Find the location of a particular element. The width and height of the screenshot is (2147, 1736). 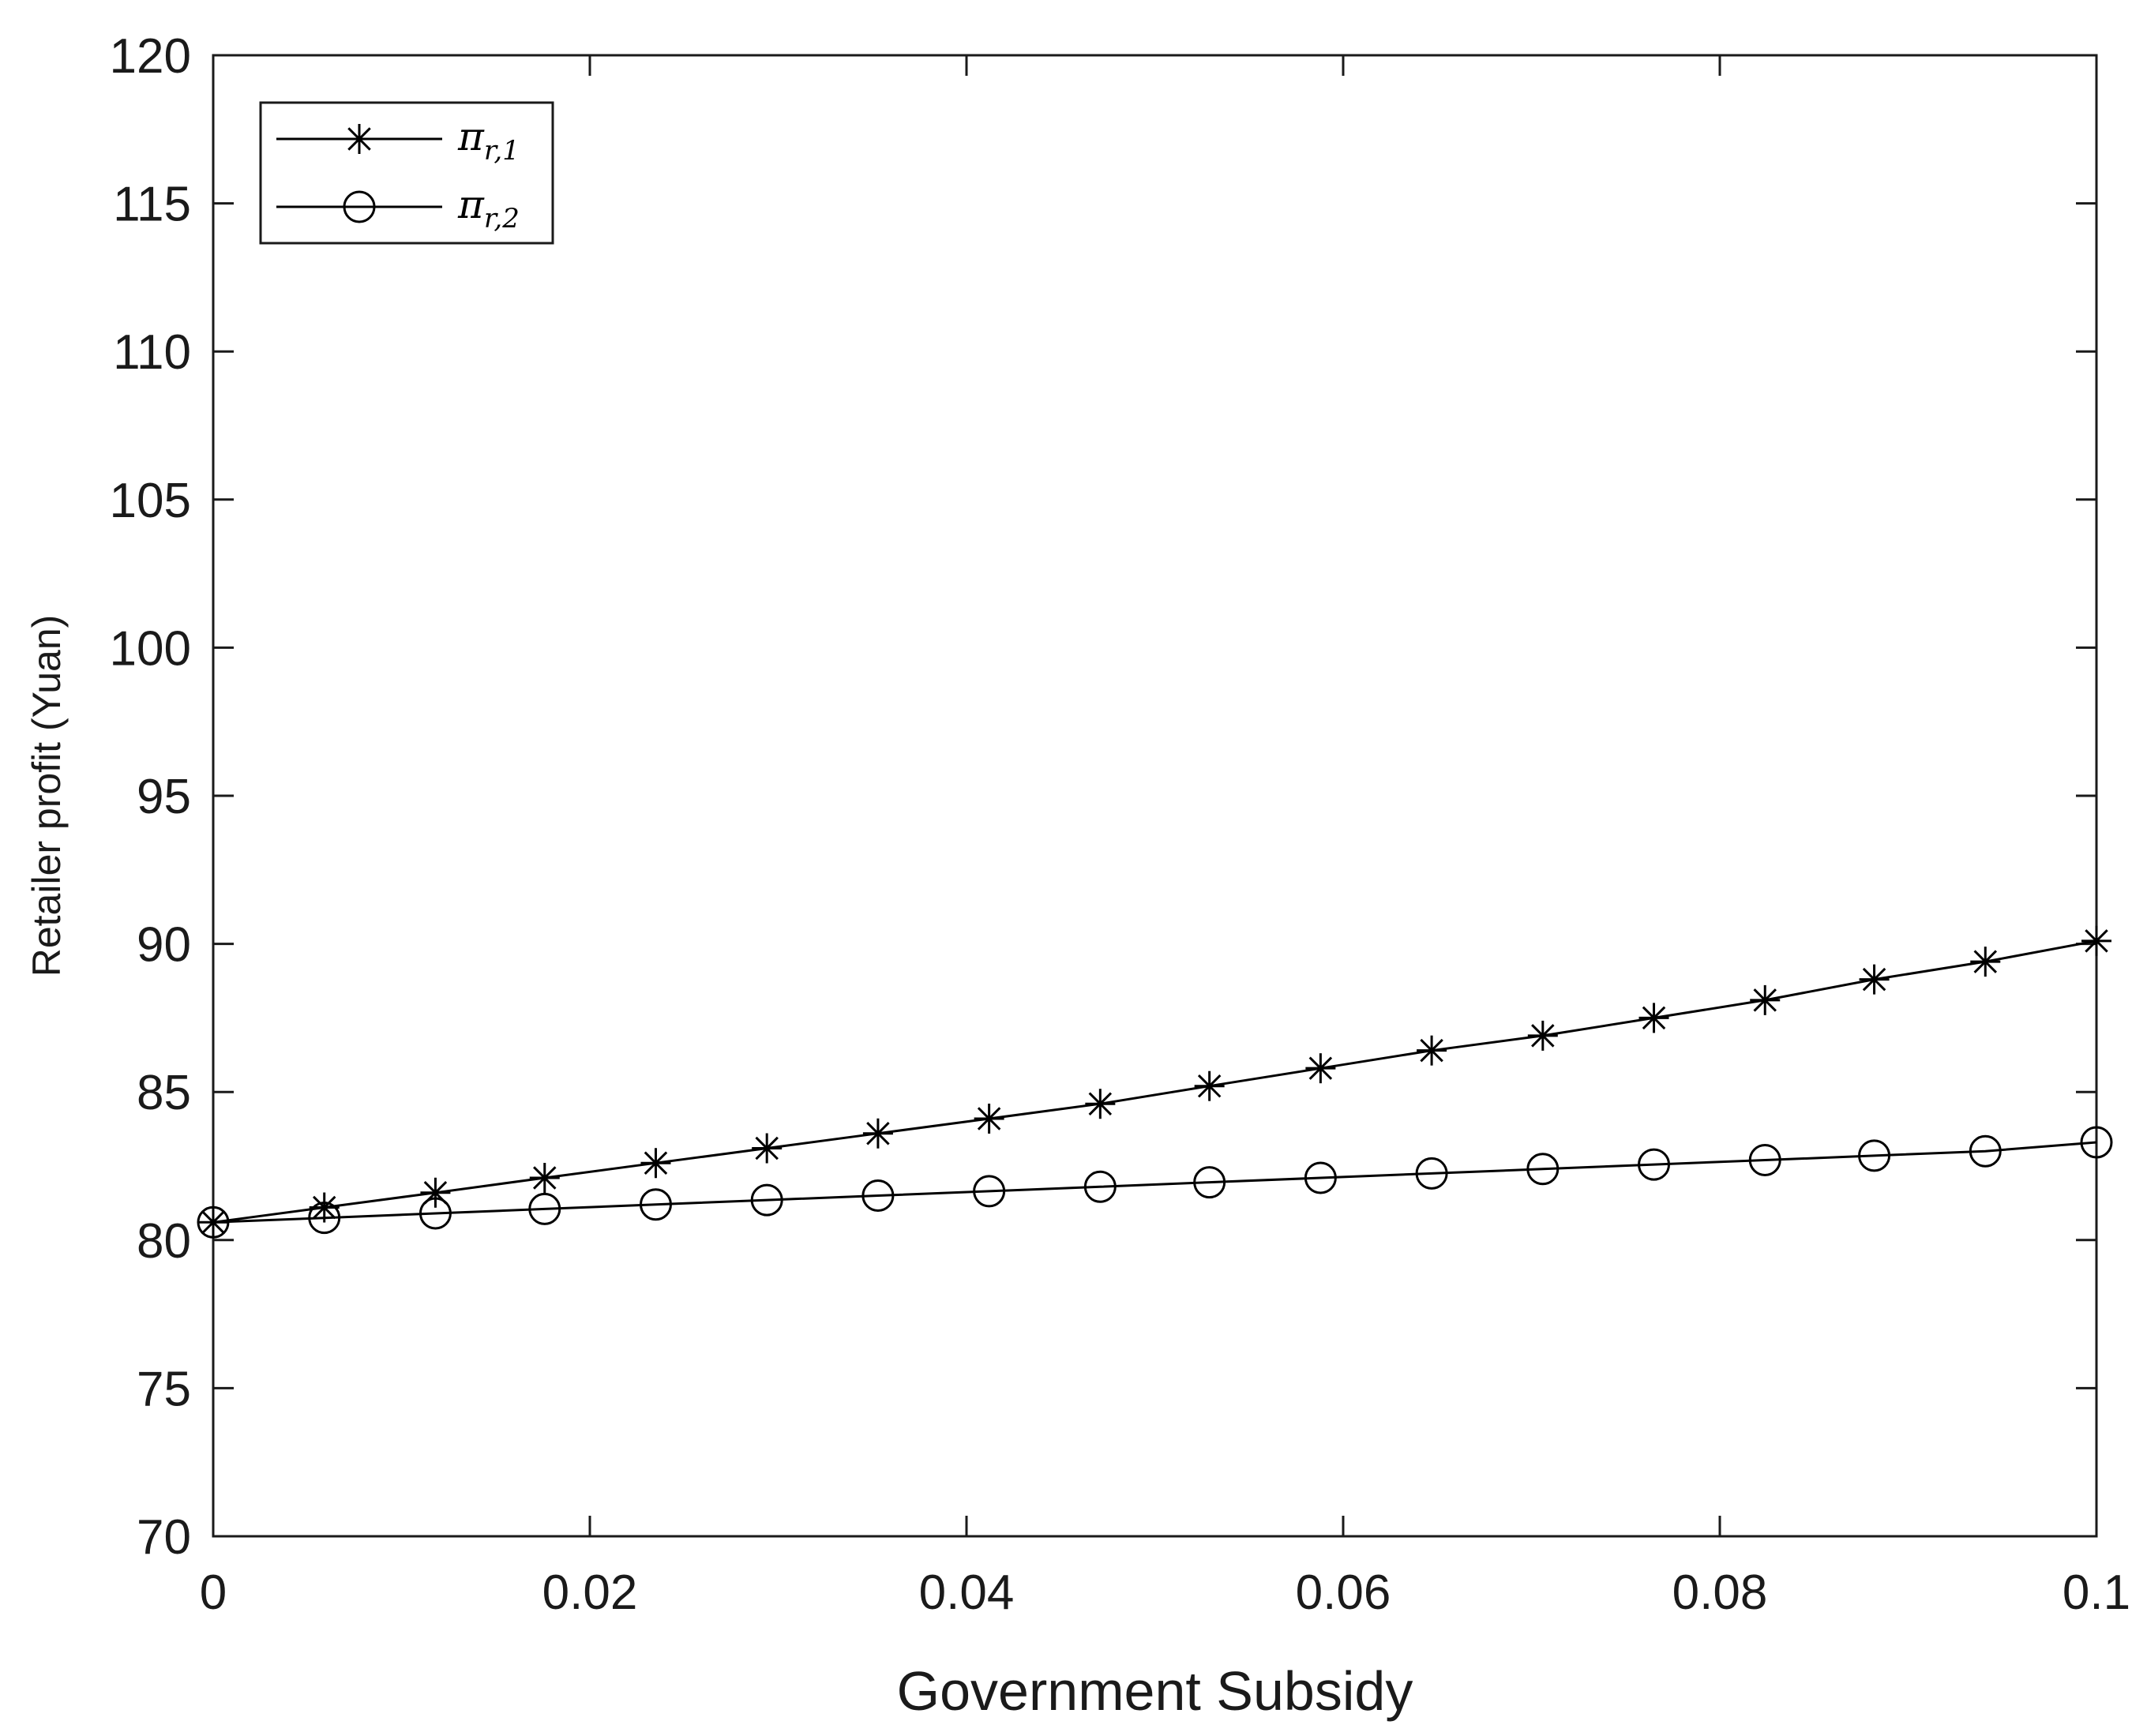

y-tick-label: 105 is located at coordinates (150, 501).